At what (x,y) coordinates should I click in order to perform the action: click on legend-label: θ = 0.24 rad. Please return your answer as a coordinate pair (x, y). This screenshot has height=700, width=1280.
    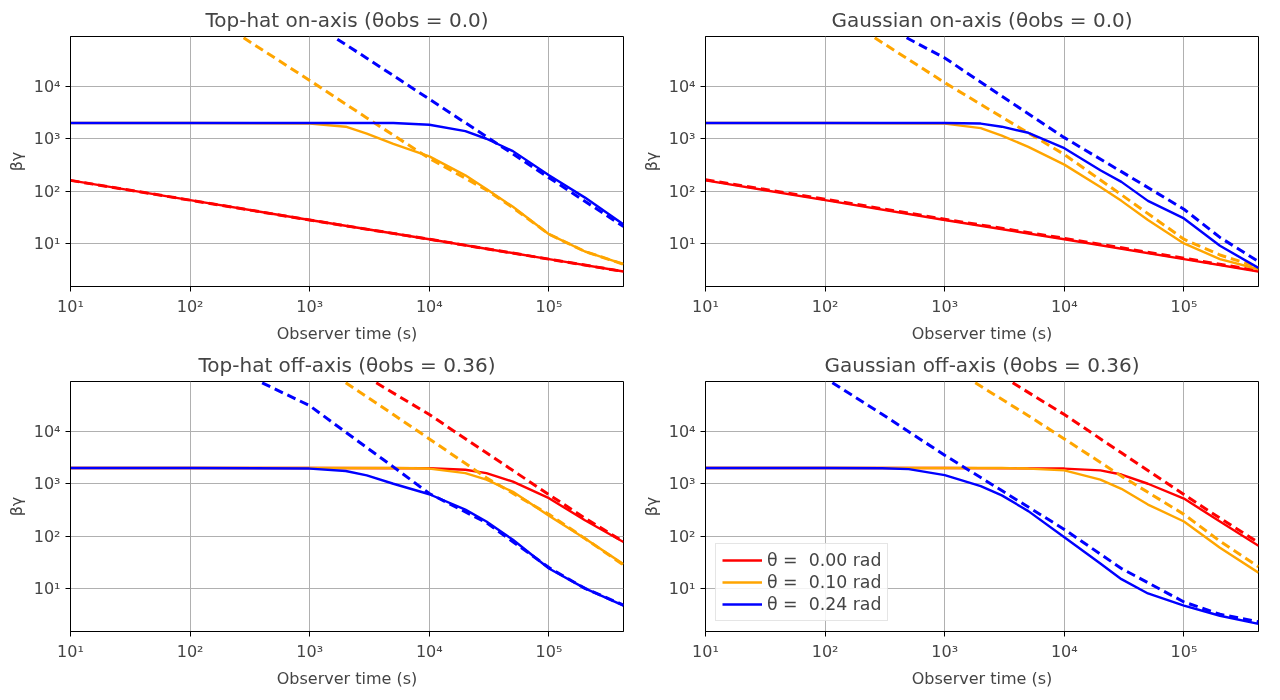
    Looking at the image, I should click on (824, 604).